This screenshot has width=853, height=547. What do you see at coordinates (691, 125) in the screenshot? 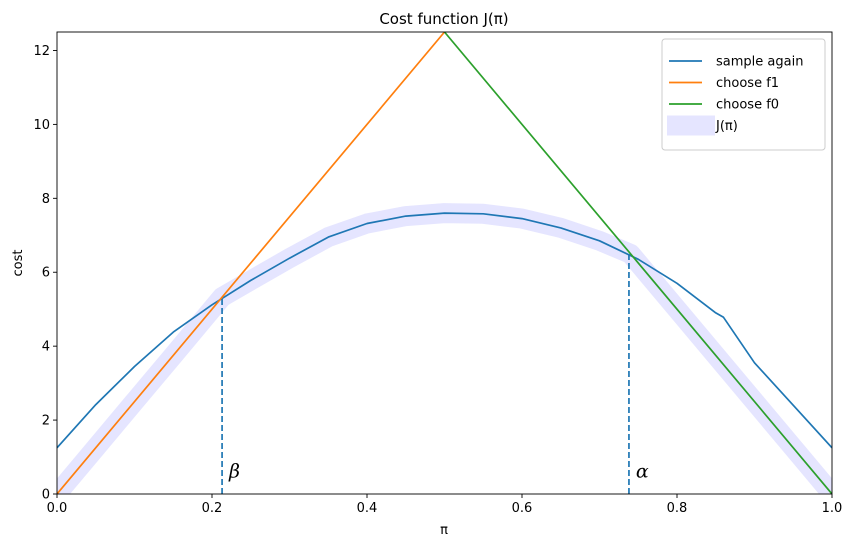
I see `legend-swatch-j-pi` at bounding box center [691, 125].